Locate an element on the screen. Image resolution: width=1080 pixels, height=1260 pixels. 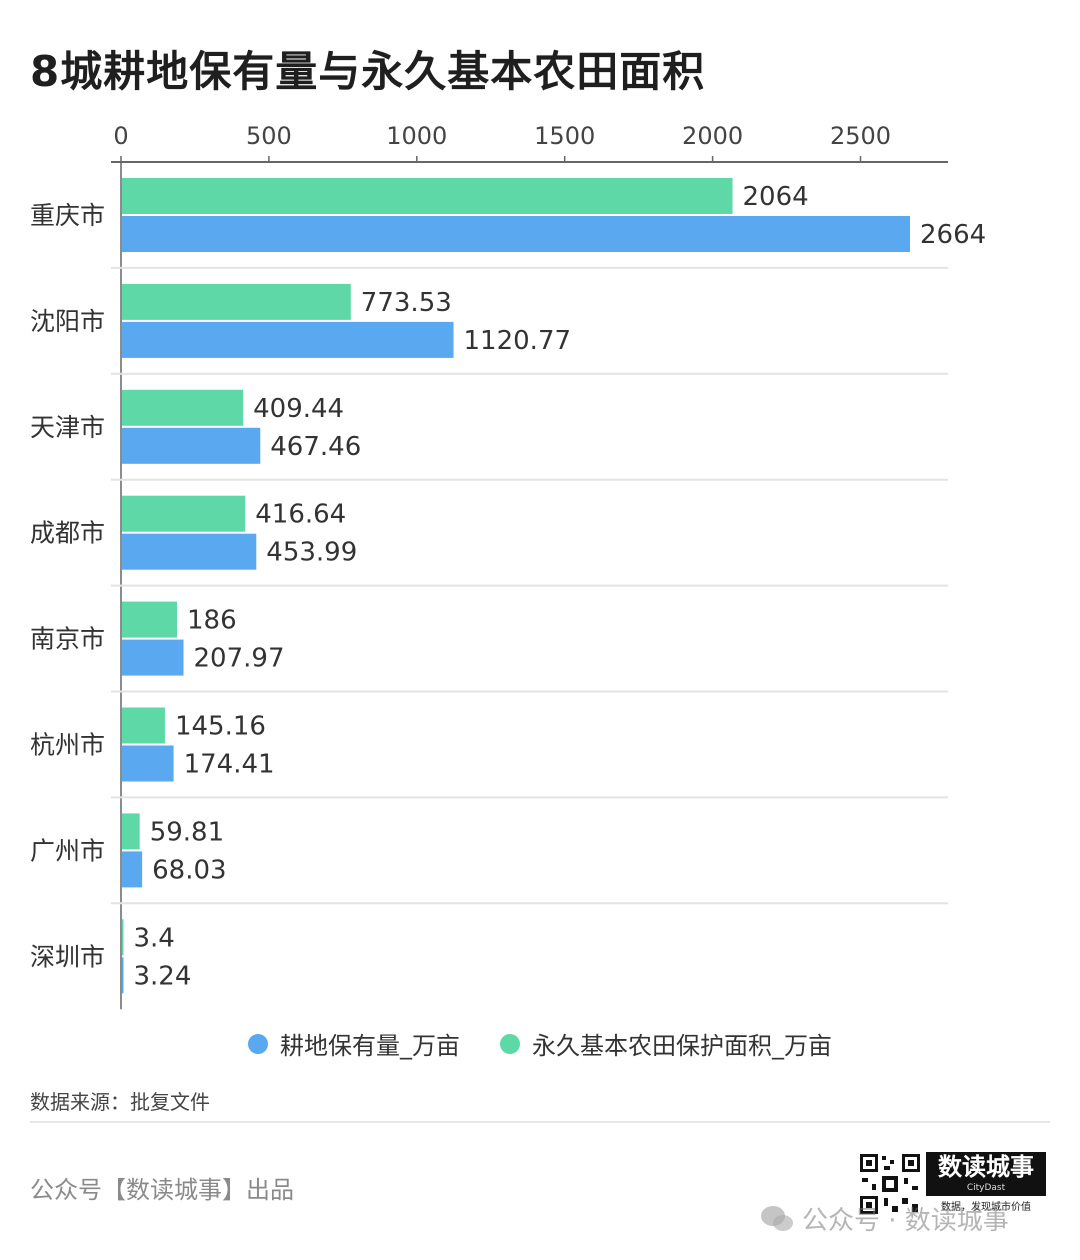
bar-value-label: 2064 is located at coordinates (776, 197).